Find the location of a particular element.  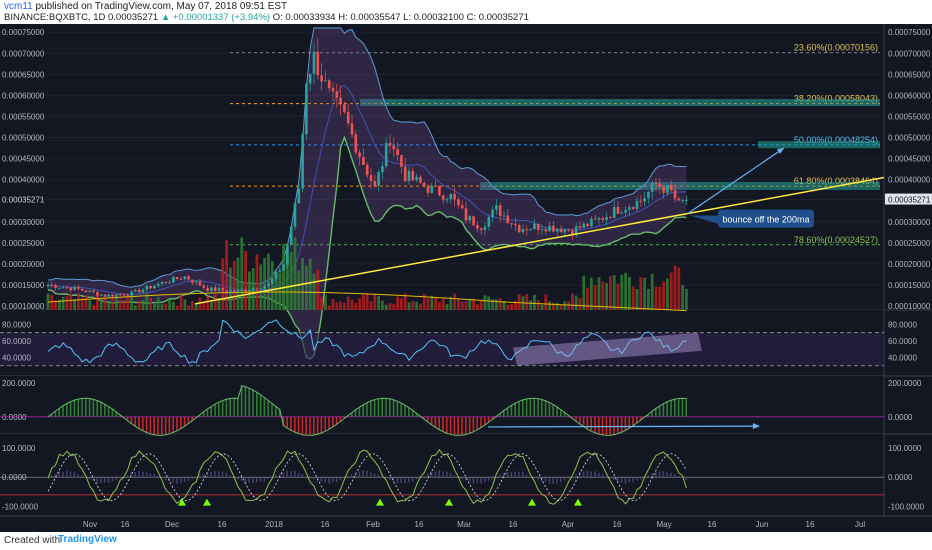

rsi-tick-left: 40.0000 is located at coordinates (16, 357).